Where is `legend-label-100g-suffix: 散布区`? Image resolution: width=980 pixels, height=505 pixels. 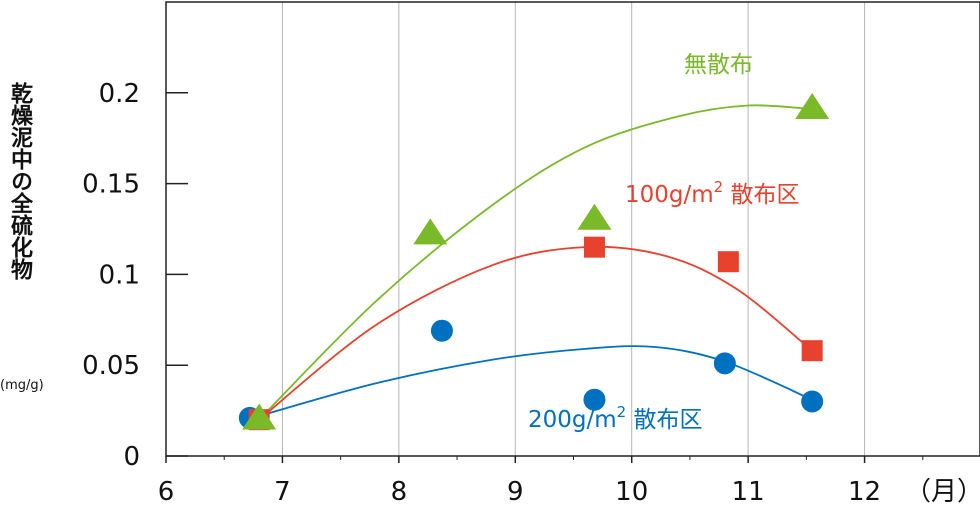
legend-label-100g-suffix: 散布区 is located at coordinates (761, 195).